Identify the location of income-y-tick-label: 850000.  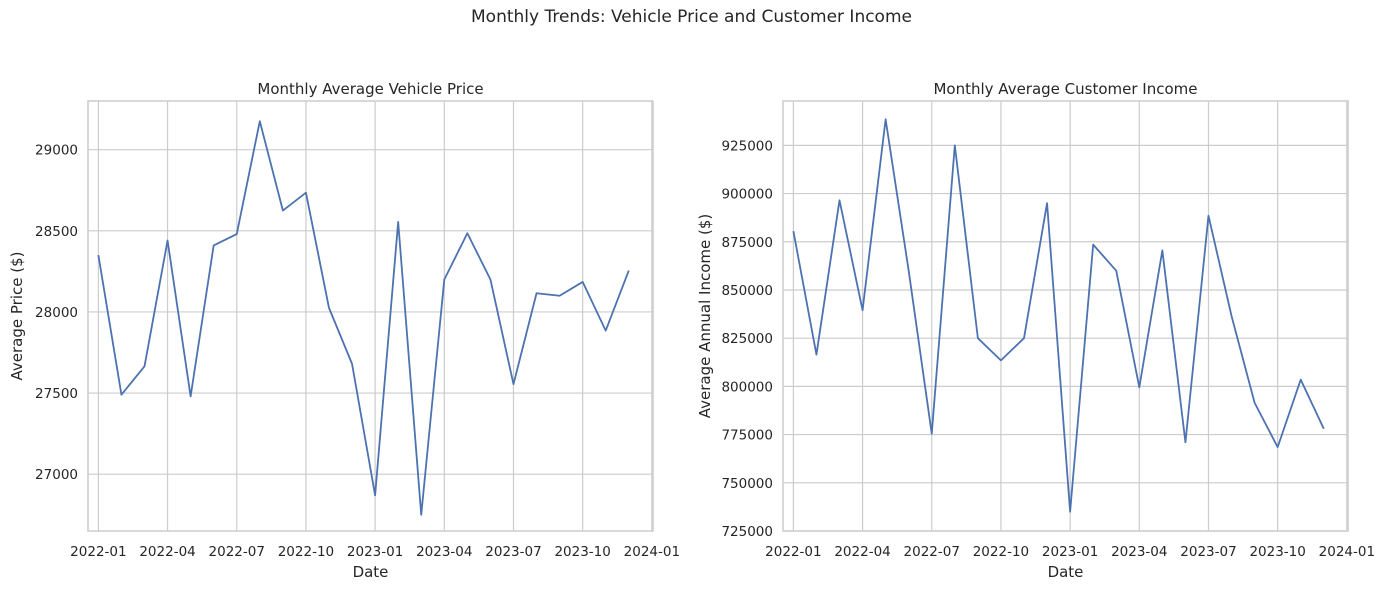
(747, 291).